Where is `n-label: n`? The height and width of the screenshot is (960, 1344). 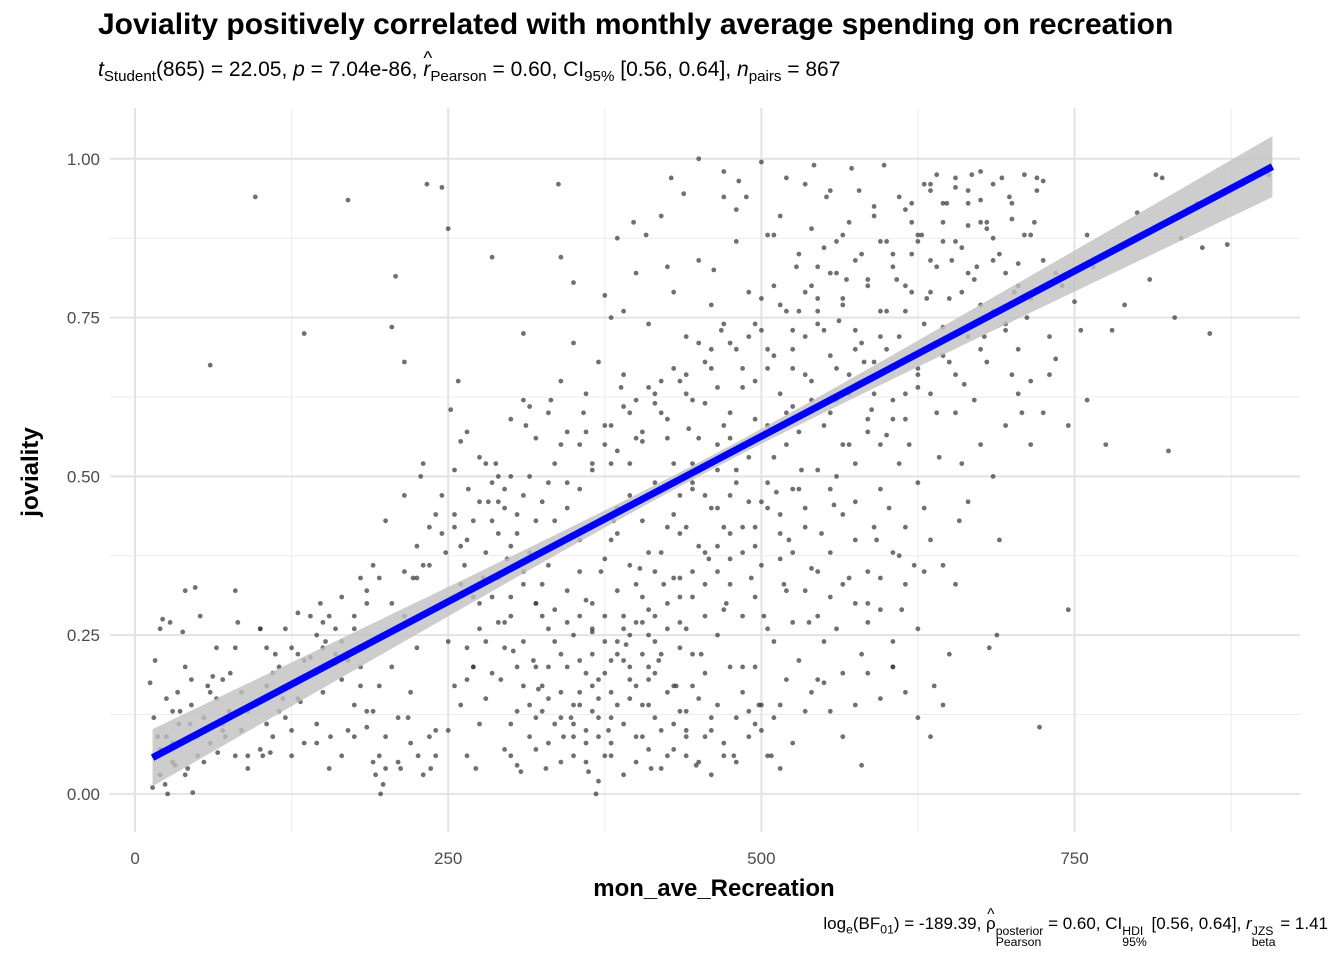 n-label: n is located at coordinates (743, 69).